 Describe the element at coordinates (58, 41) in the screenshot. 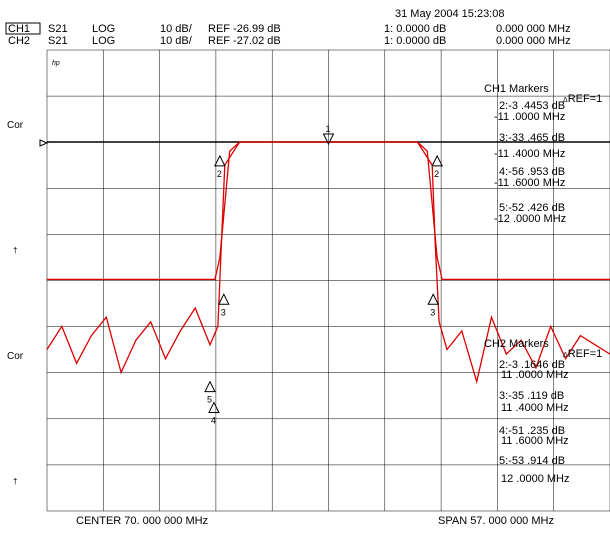

I see `ch2-param: S21` at that location.